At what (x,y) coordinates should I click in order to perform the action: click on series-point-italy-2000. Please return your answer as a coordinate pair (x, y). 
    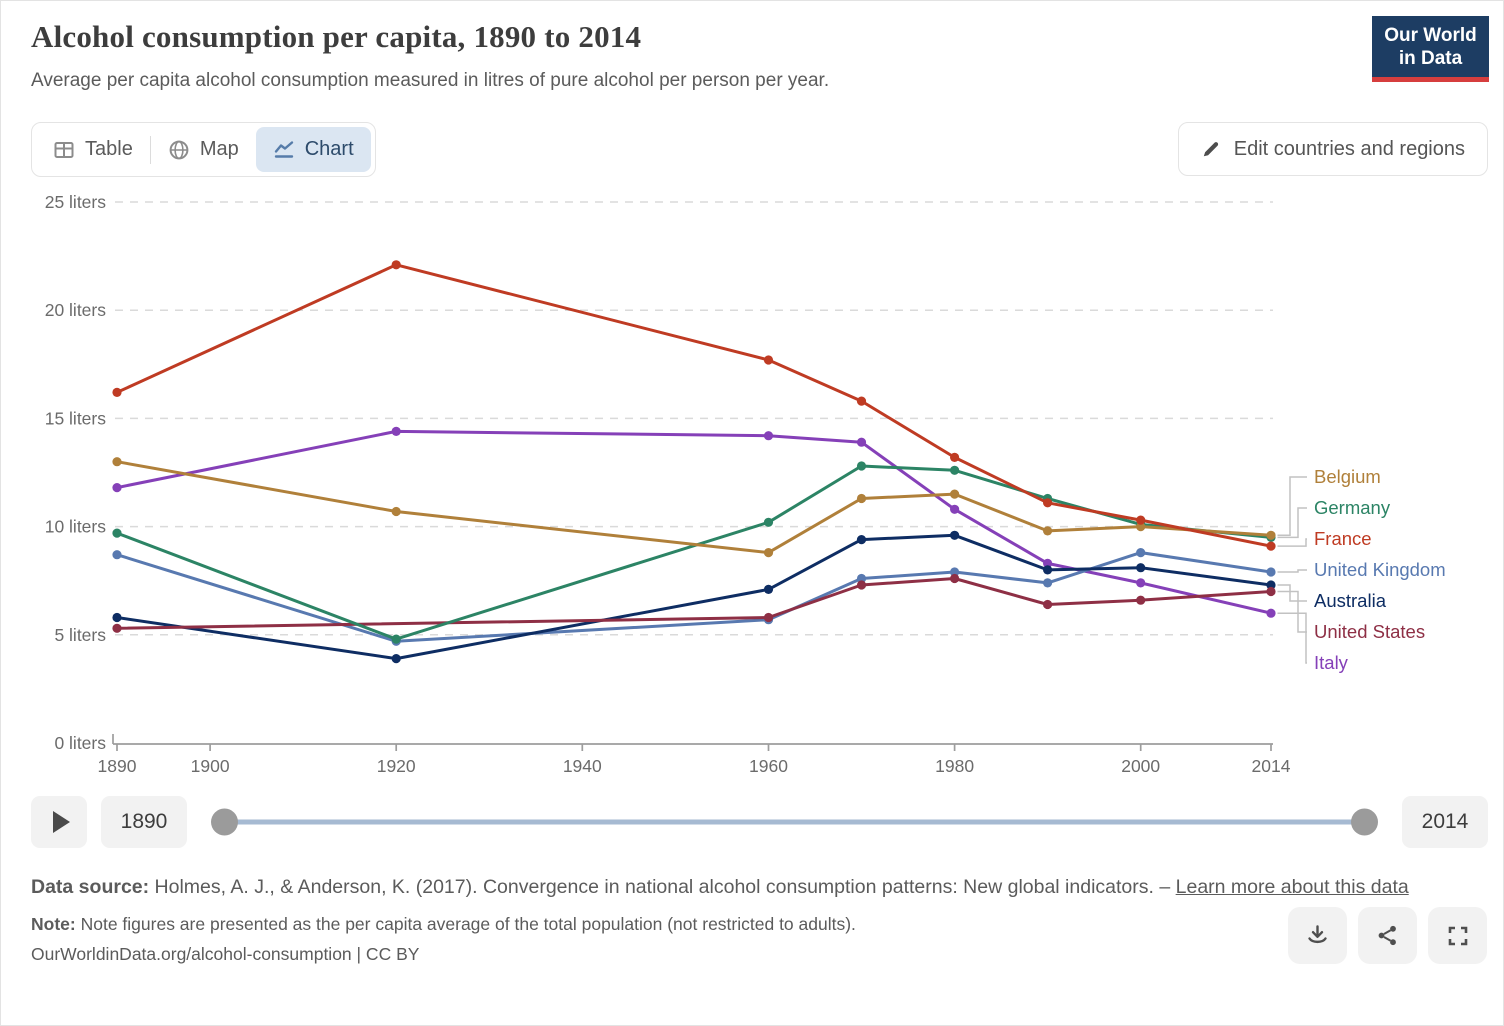
    Looking at the image, I should click on (1141, 583).